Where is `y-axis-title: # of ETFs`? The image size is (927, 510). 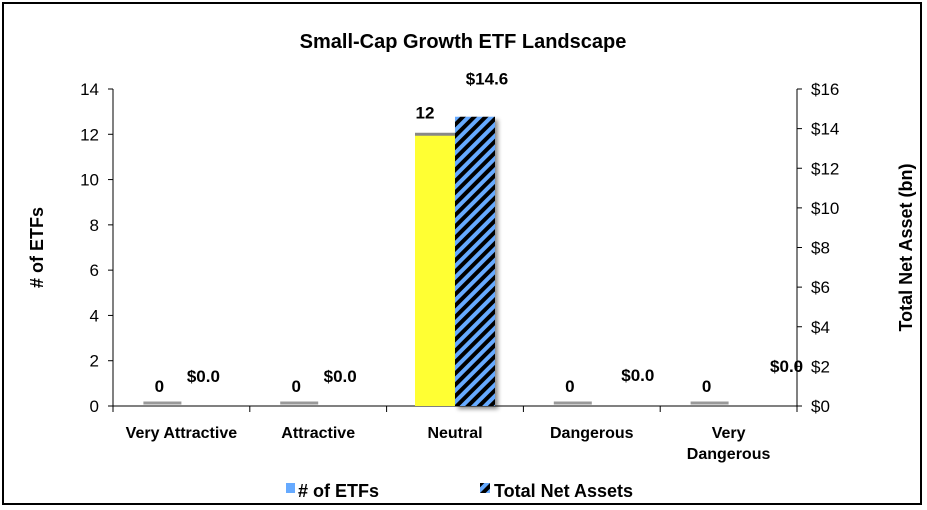 y-axis-title: # of ETFs is located at coordinates (37, 247).